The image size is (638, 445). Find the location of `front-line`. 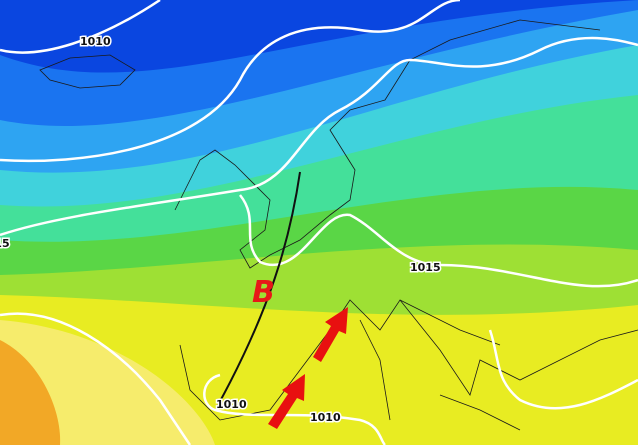

front-line is located at coordinates (259, 288).